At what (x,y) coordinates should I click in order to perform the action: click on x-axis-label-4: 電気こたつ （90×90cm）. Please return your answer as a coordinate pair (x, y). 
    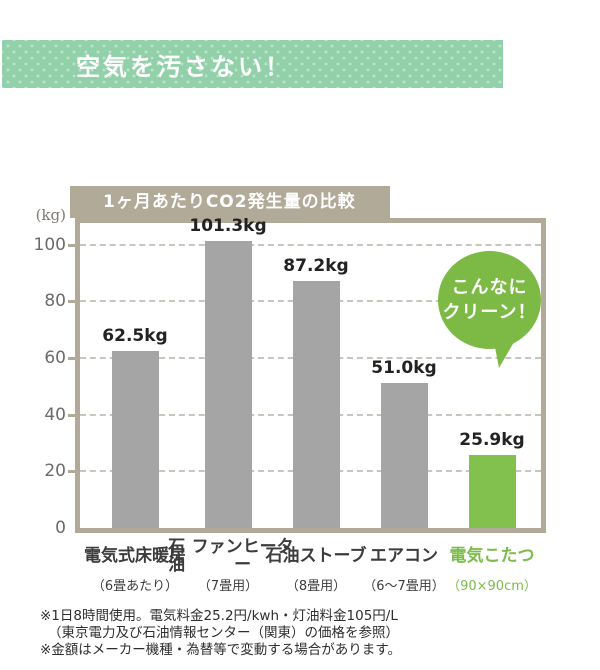
    Looking at the image, I should click on (492, 566).